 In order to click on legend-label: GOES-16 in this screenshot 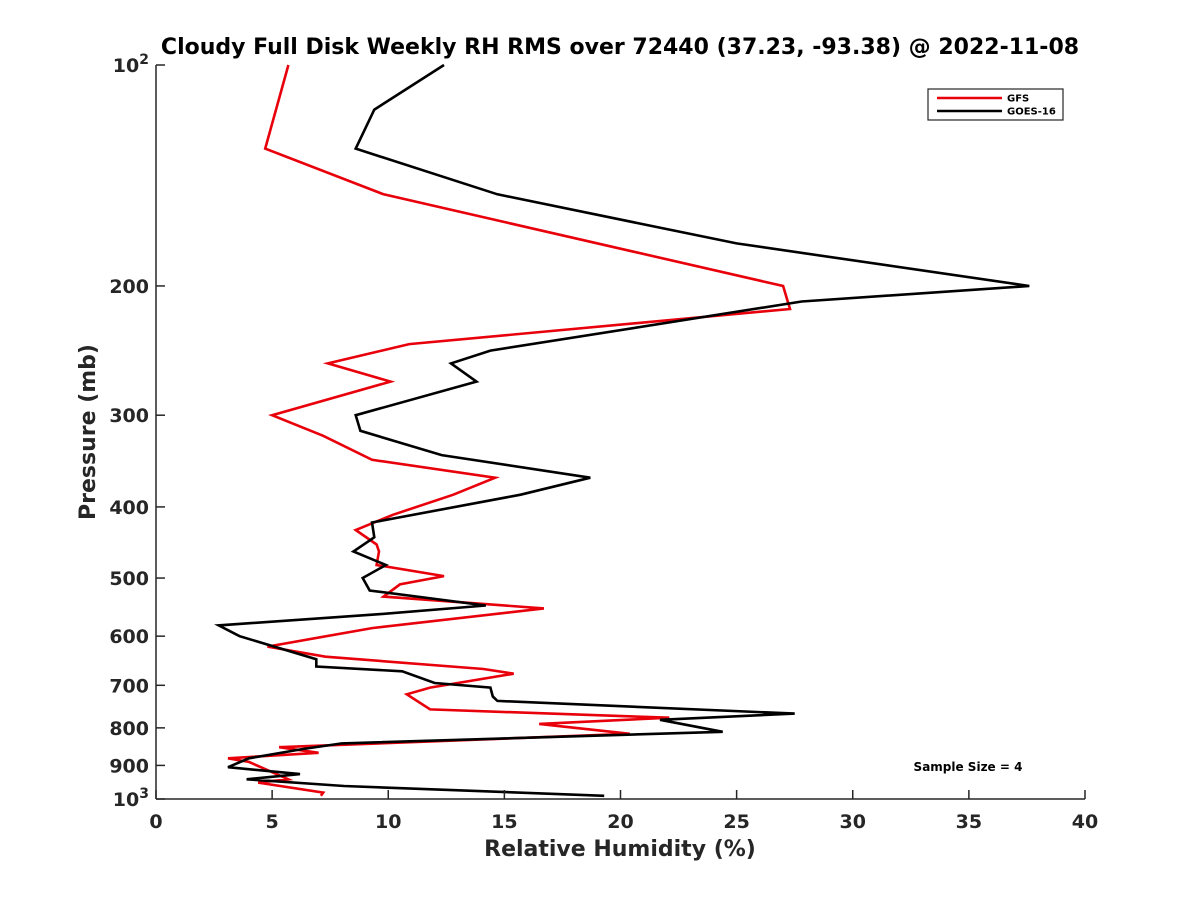, I will do `click(1031, 112)`.